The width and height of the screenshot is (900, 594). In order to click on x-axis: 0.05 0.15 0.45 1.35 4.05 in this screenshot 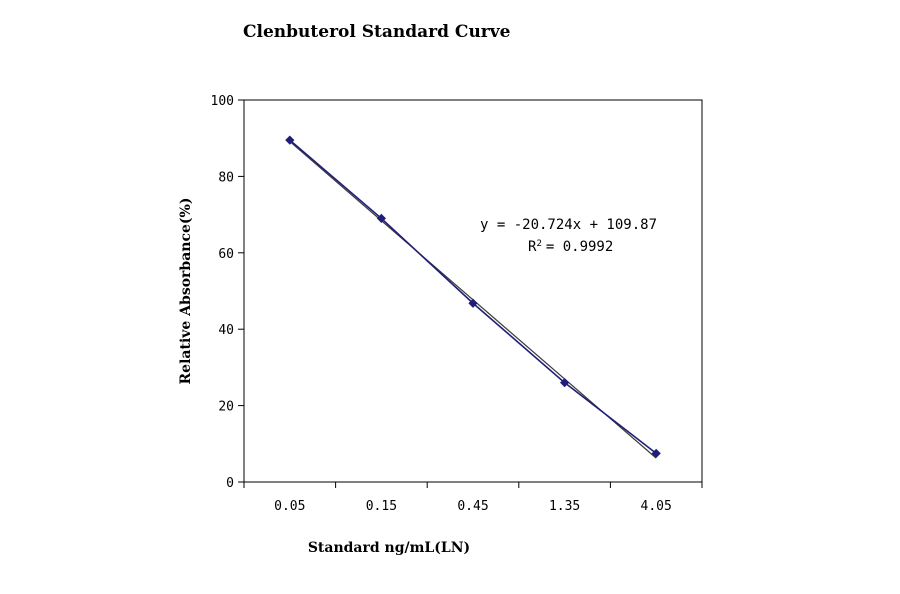, I will do `click(473, 498)`.